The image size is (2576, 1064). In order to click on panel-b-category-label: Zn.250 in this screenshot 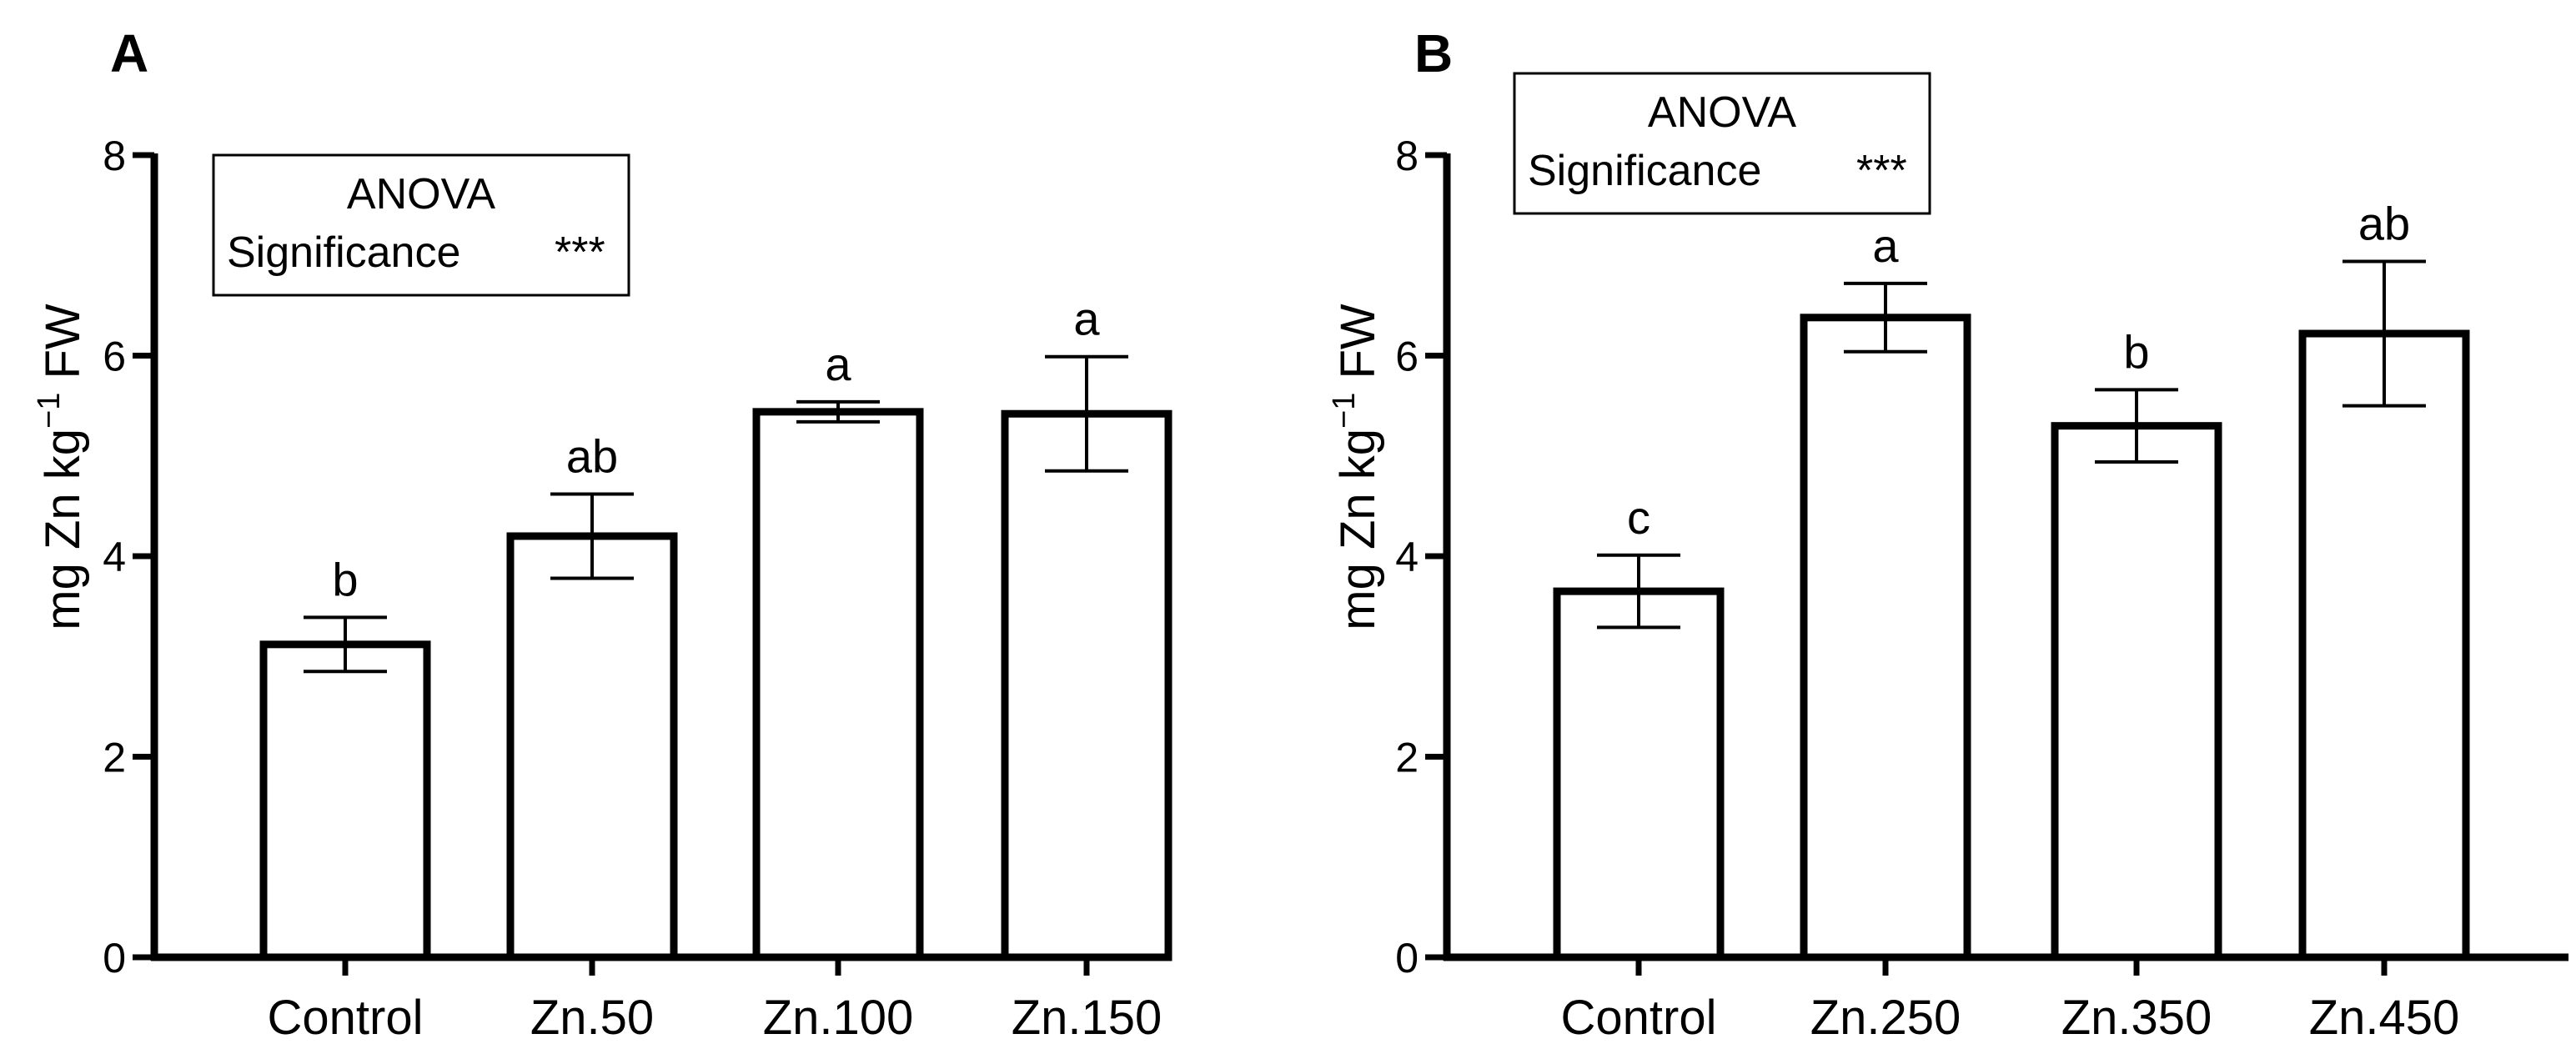, I will do `click(1886, 1018)`.